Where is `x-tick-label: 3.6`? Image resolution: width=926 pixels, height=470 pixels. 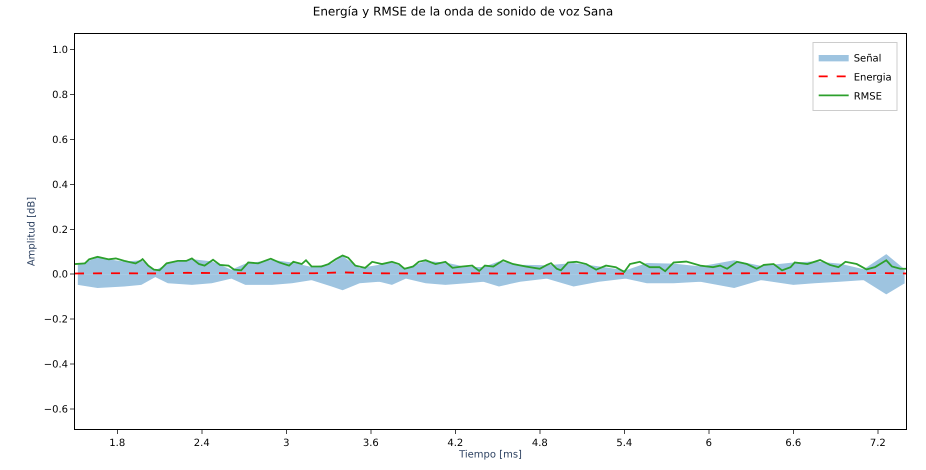 x-tick-label: 3.6 is located at coordinates (370, 443).